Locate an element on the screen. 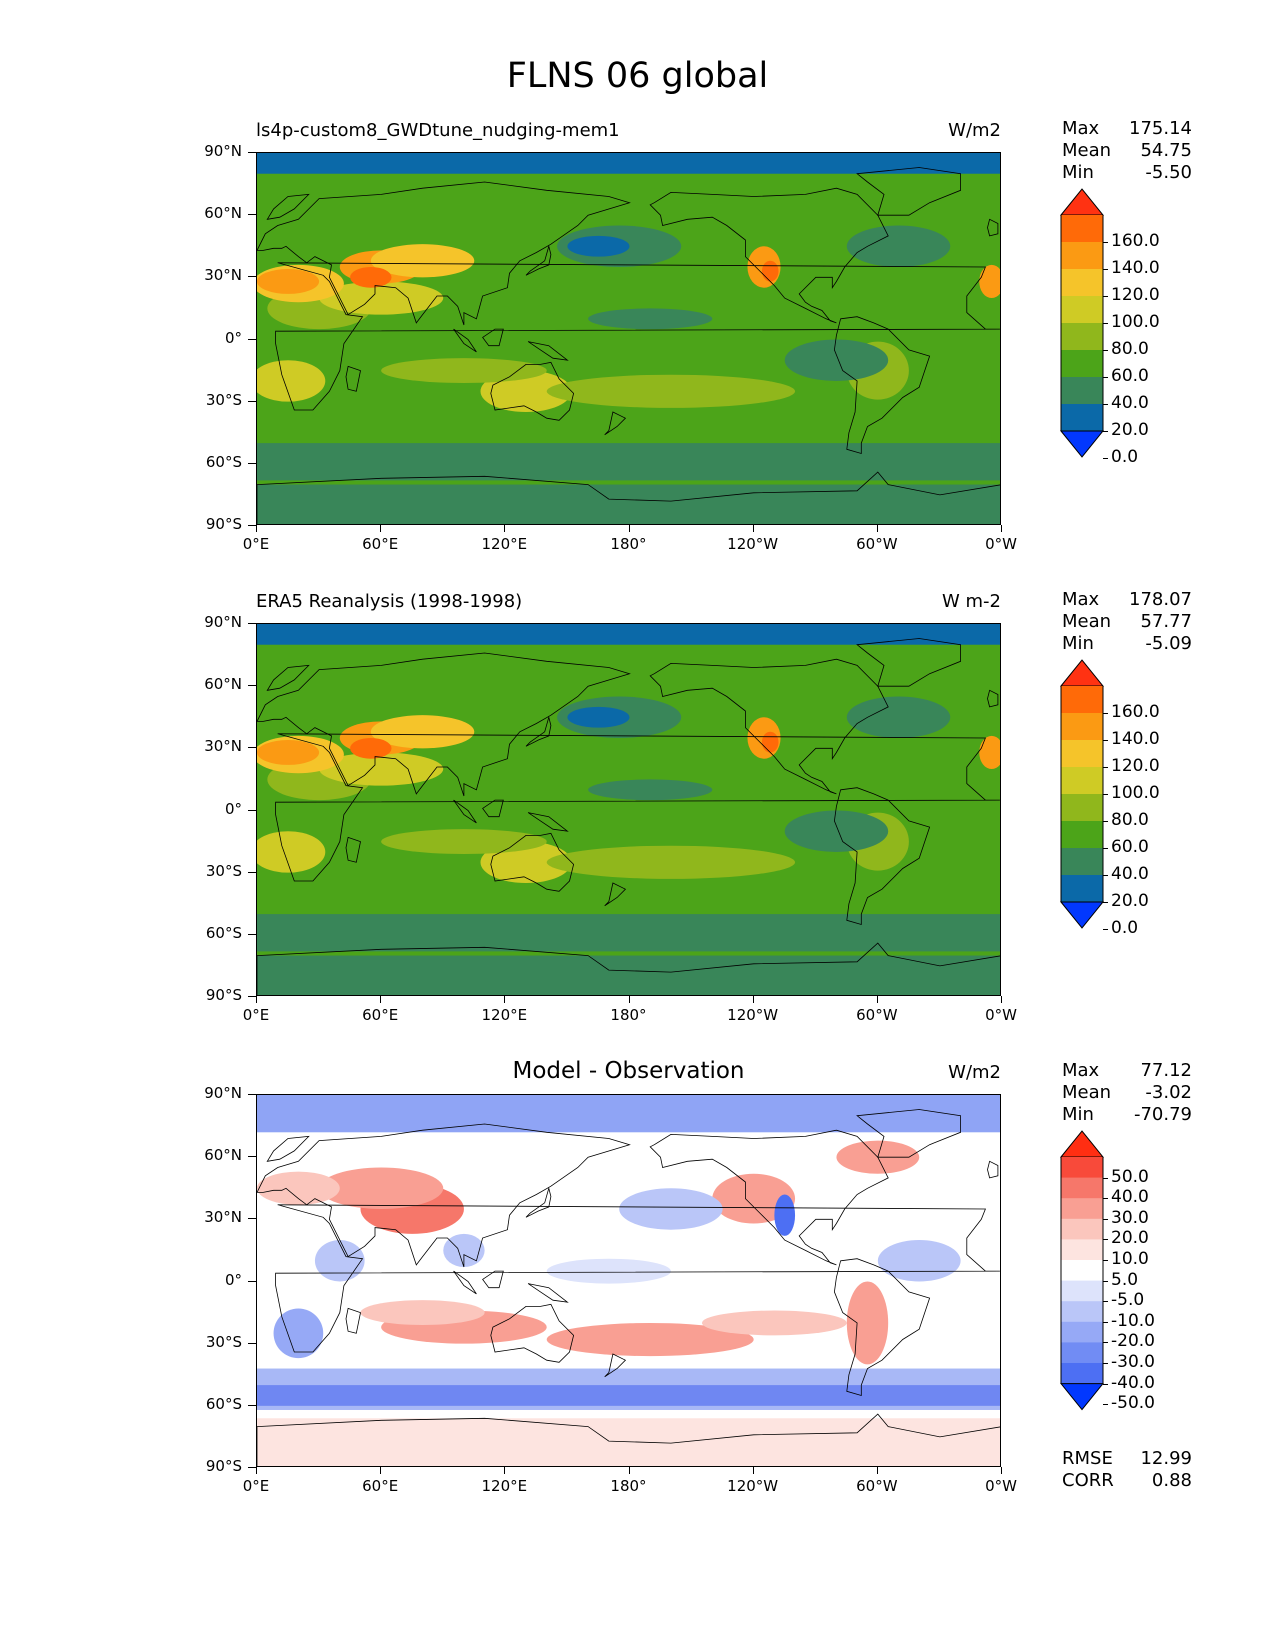  lon-tick-label: 180° is located at coordinates (628, 544).